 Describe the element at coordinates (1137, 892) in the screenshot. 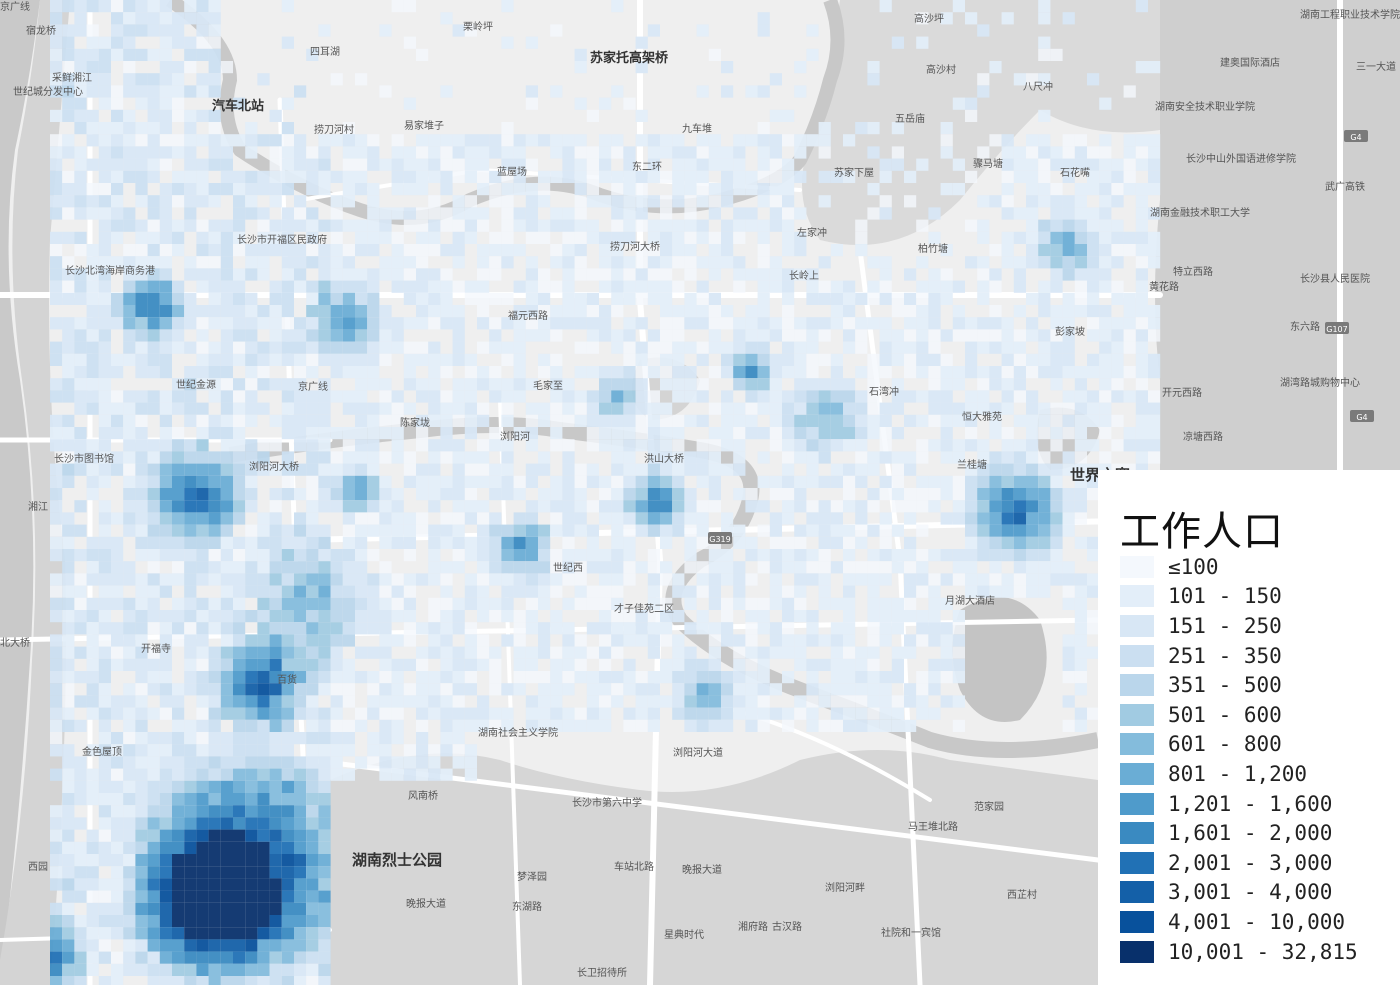

I see `legend-swatch` at that location.